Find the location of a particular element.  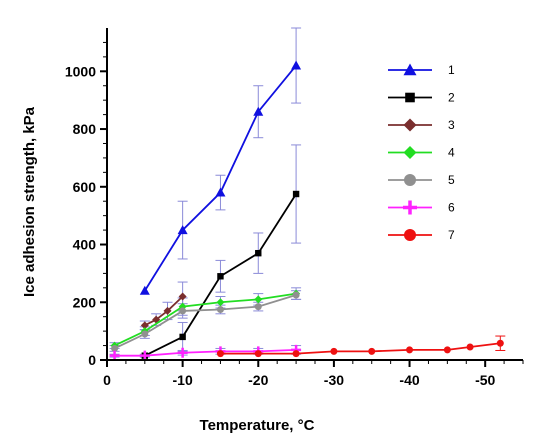

legend-label: 7 is located at coordinates (451, 235).